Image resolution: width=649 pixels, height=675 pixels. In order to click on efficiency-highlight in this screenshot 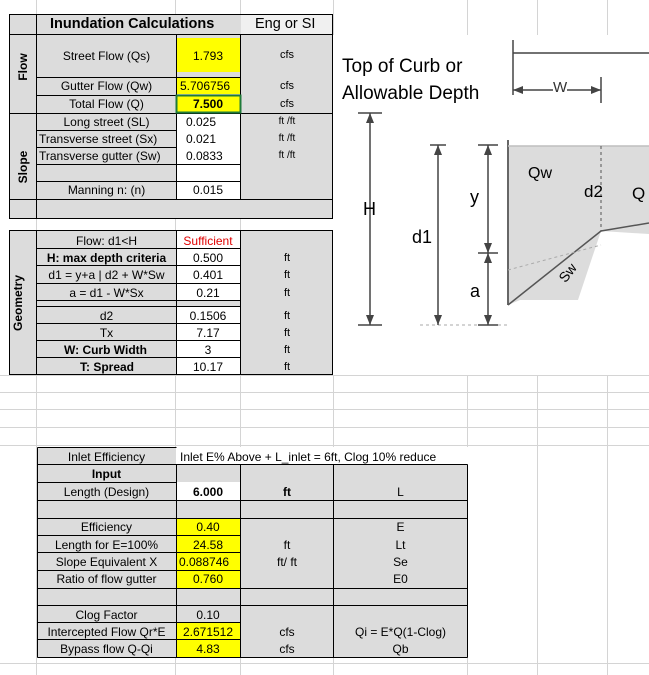, I will do `click(208, 526)`.